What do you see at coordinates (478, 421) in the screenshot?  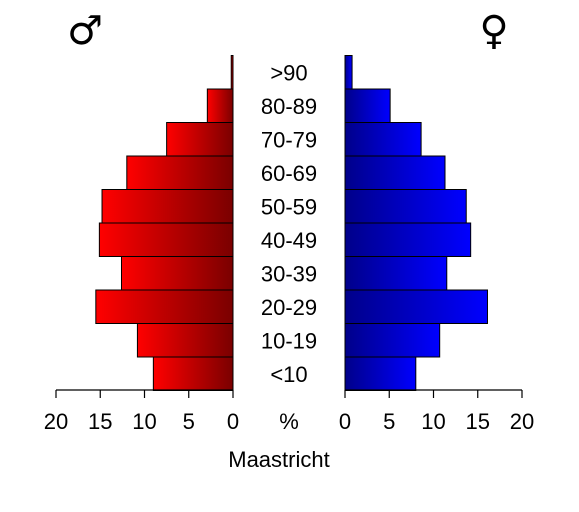 I see `female-tick-label: 15` at bounding box center [478, 421].